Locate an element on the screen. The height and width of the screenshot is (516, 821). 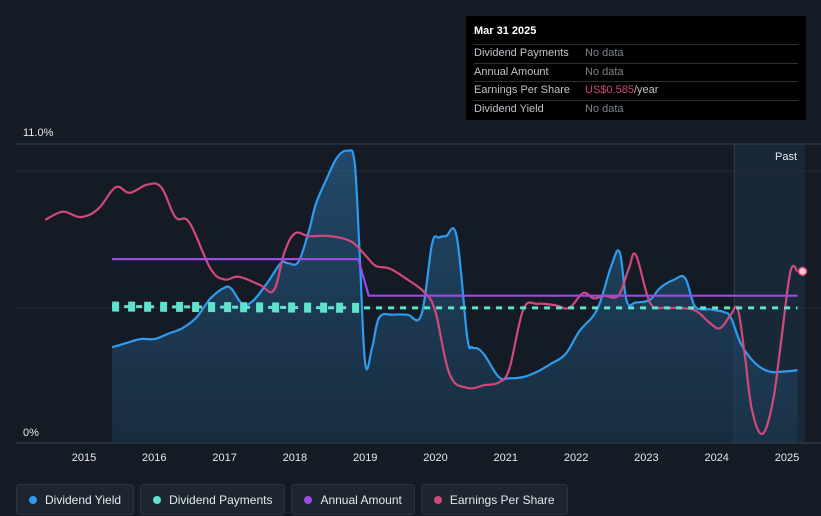
tooltip-row-annual-amount: Annual Amount No data is located at coordinates (636, 72).